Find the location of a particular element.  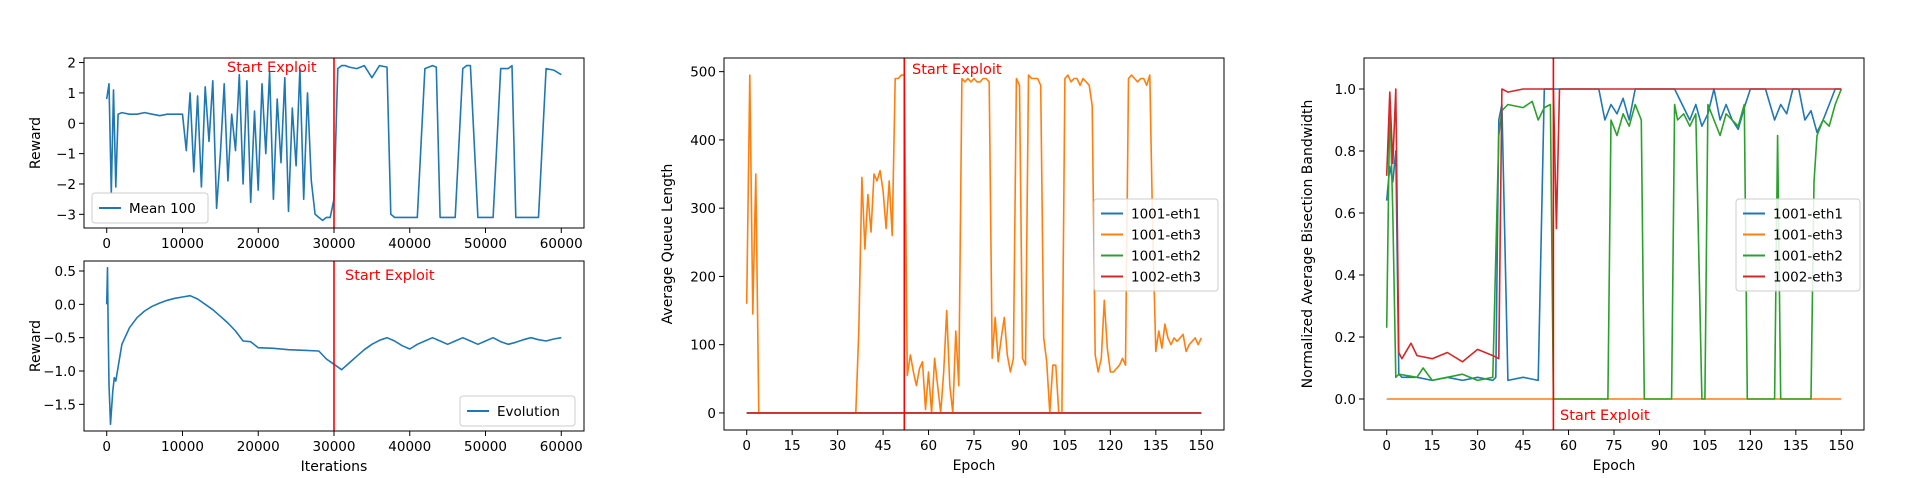

y-tick-label: 0.6 is located at coordinates (1345, 214).